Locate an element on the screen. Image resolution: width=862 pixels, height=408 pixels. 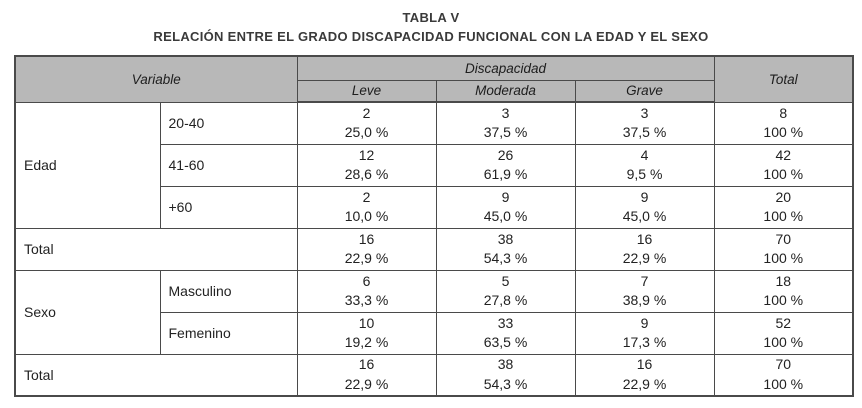
count-value: 4 is located at coordinates (644, 154).